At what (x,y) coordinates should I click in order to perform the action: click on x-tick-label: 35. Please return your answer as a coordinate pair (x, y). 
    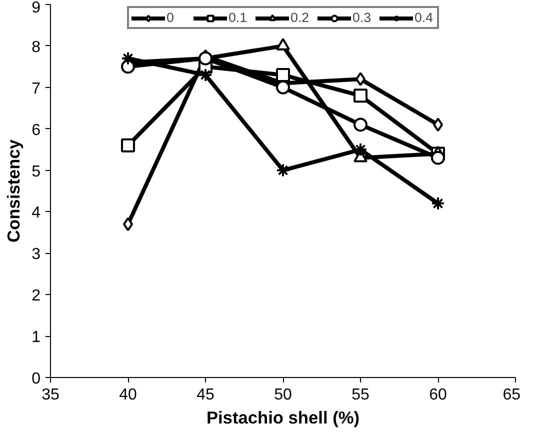
    Looking at the image, I should click on (51, 395).